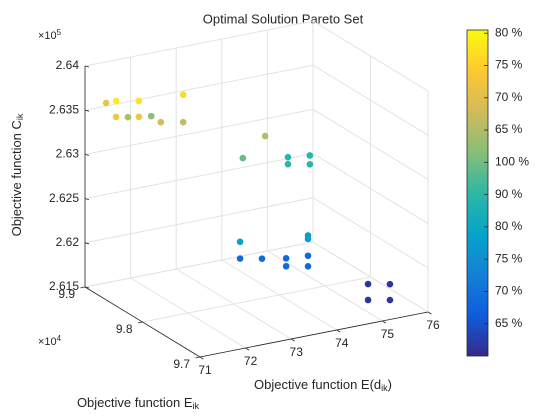 Image resolution: width=560 pixels, height=420 pixels. Describe the element at coordinates (135, 402) in the screenshot. I see `y-axis-label-part: Objective function E` at that location.